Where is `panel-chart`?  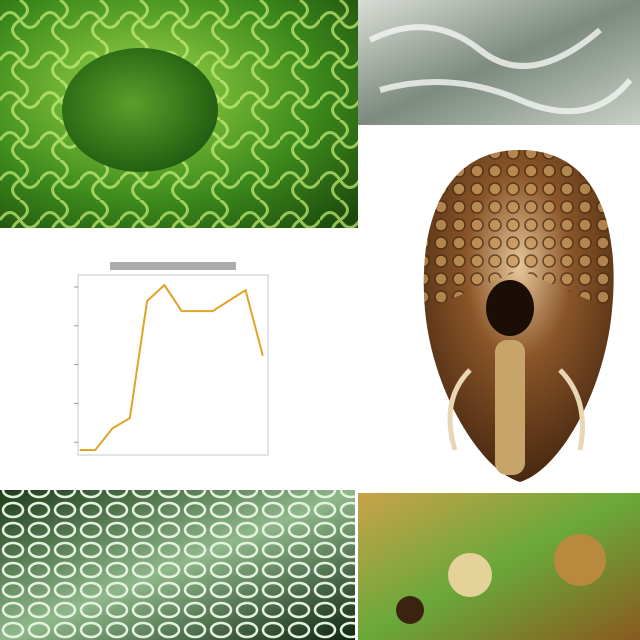 panel-chart is located at coordinates (165, 369).